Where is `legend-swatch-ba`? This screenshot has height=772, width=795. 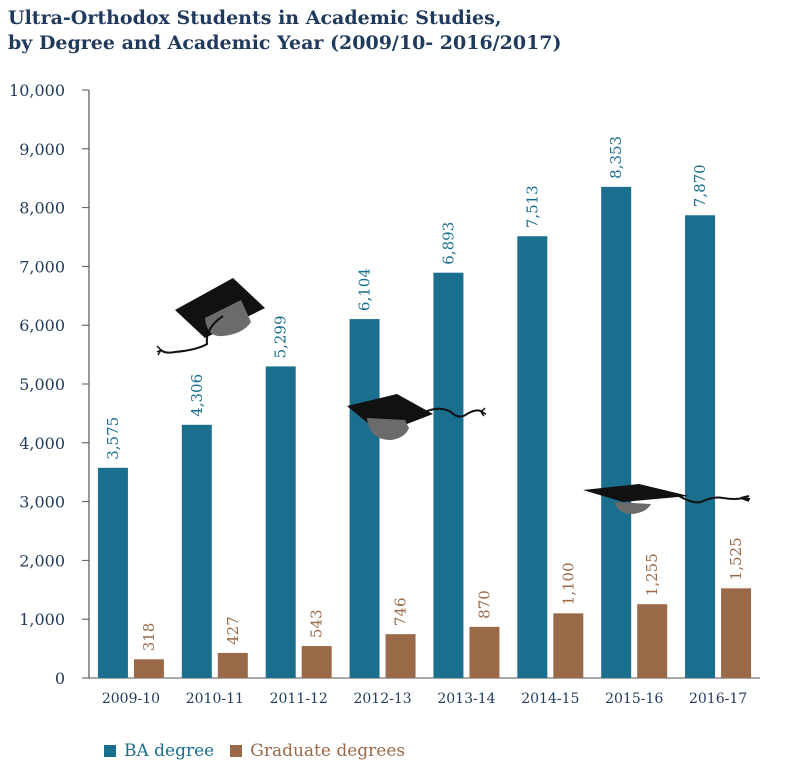
legend-swatch-ba is located at coordinates (110, 751).